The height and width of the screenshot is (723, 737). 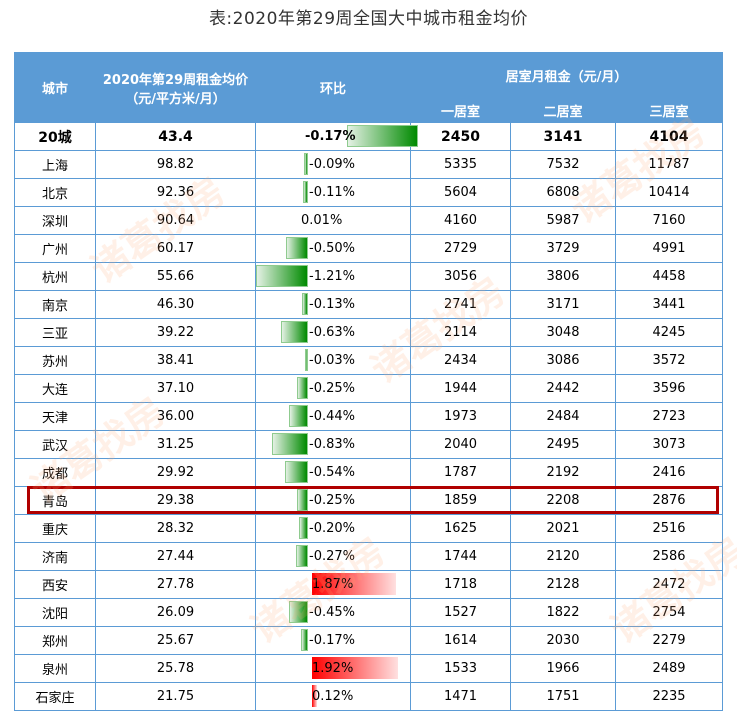 I want to click on change-cell: -0.11%, so click(x=333, y=192).